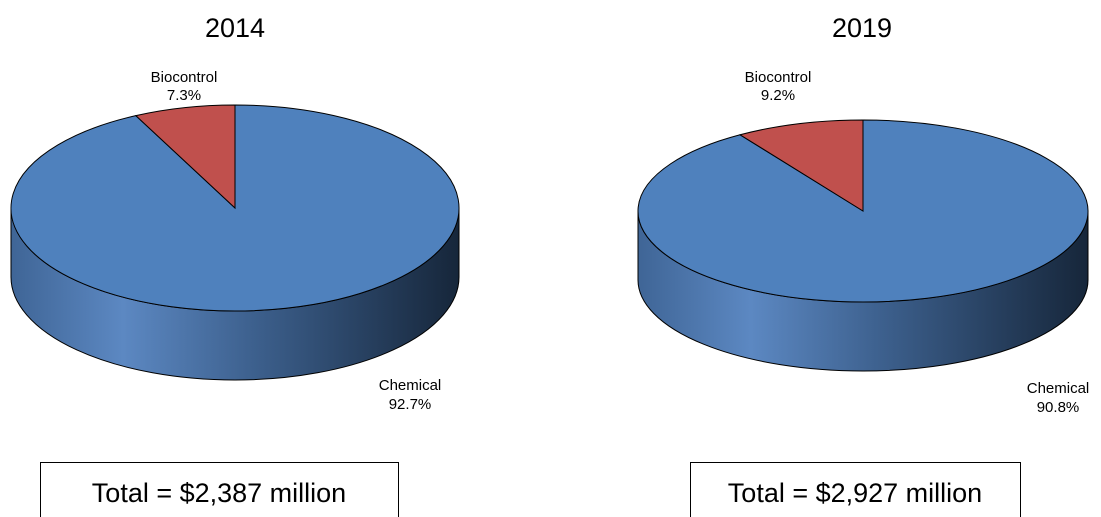 Image resolution: width=1101 pixels, height=517 pixels. I want to click on chart-title-2019: 2019, so click(862, 28).